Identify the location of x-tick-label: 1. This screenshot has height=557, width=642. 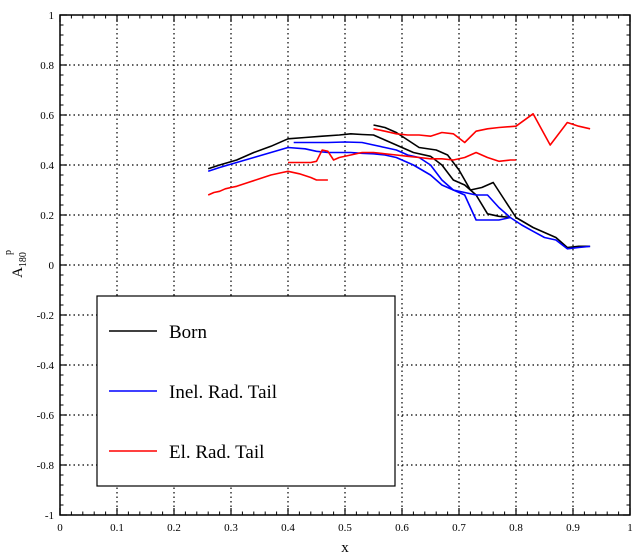
(630, 528).